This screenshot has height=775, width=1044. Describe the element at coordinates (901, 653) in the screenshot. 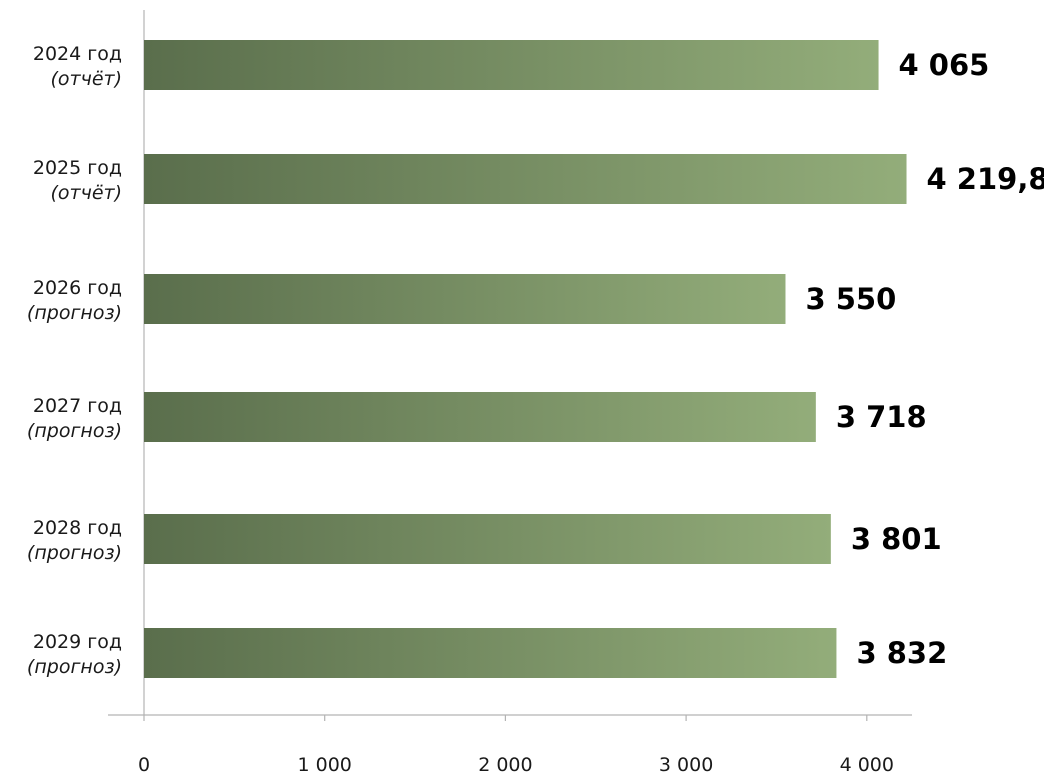

I see `bar-value-label: 3 832` at that location.